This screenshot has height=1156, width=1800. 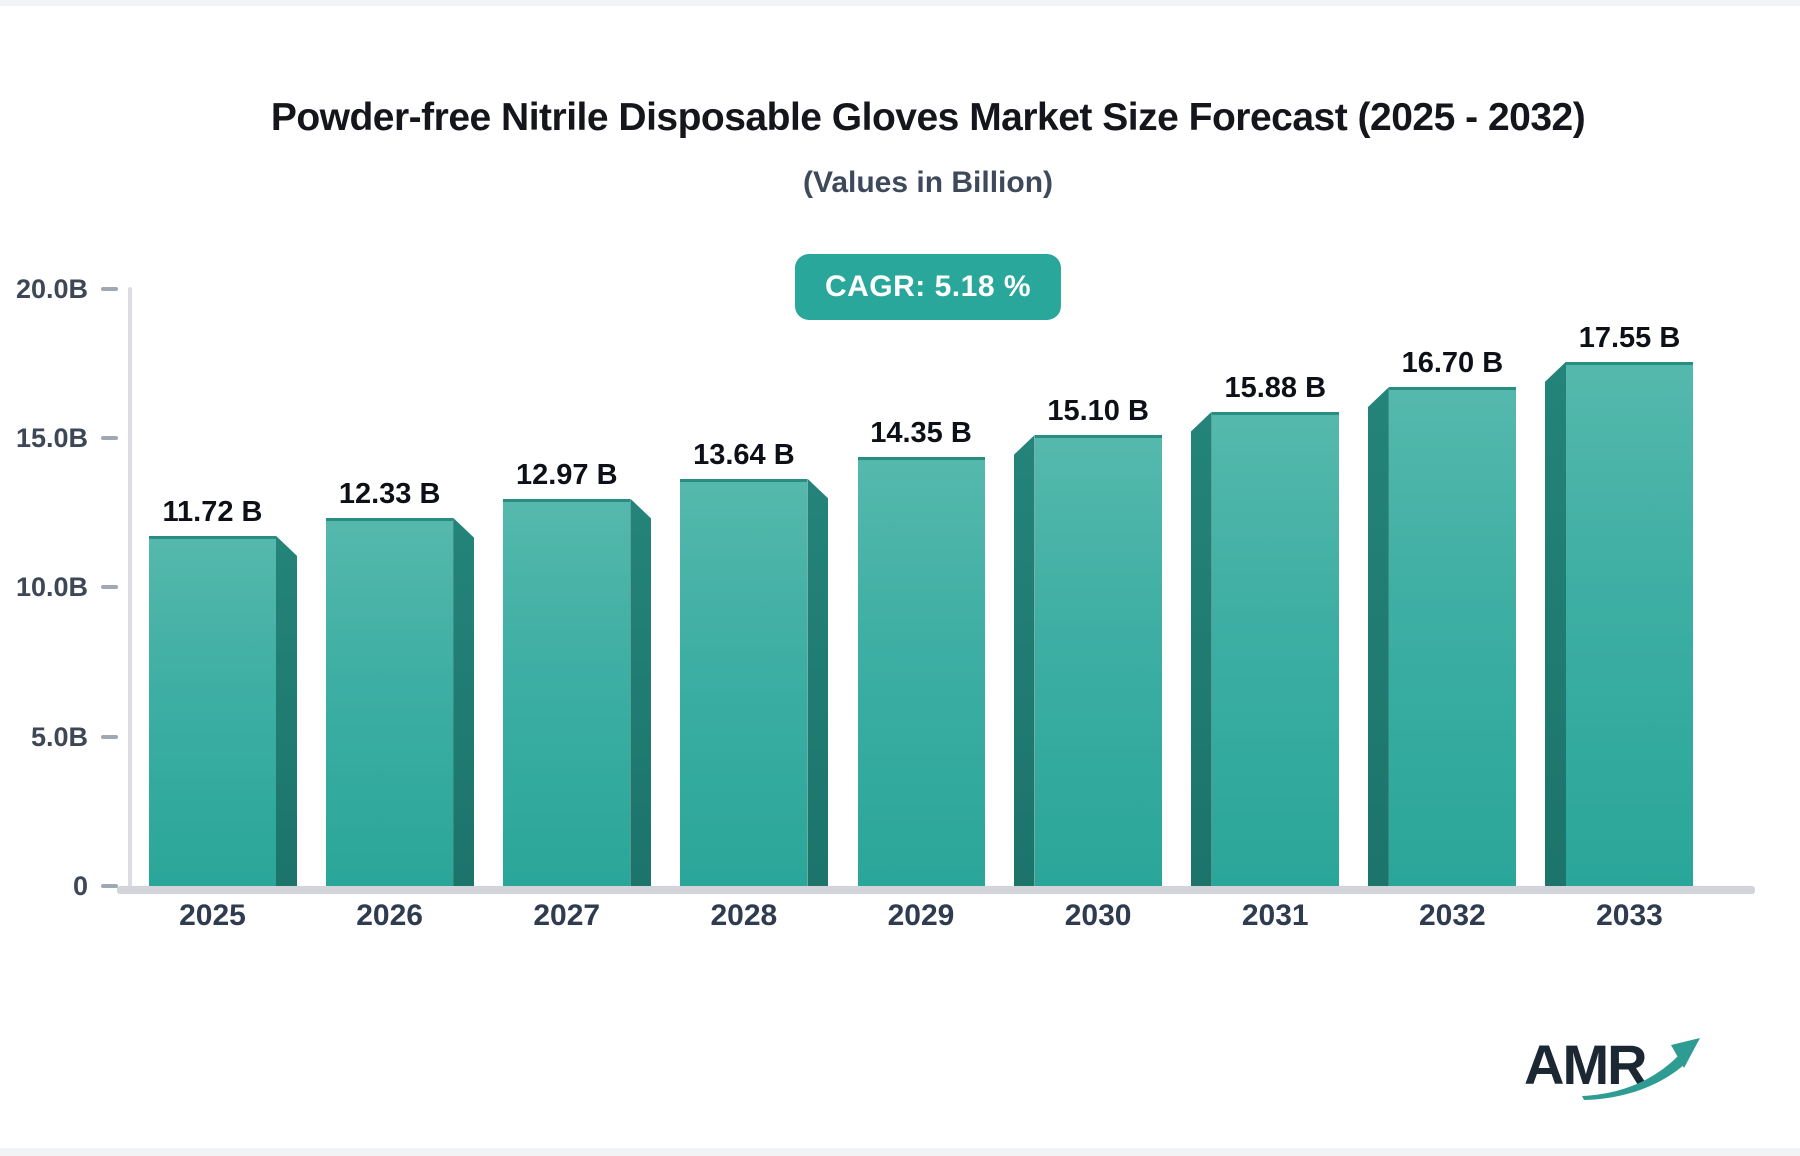 I want to click on bar-2026, so click(x=400, y=701).